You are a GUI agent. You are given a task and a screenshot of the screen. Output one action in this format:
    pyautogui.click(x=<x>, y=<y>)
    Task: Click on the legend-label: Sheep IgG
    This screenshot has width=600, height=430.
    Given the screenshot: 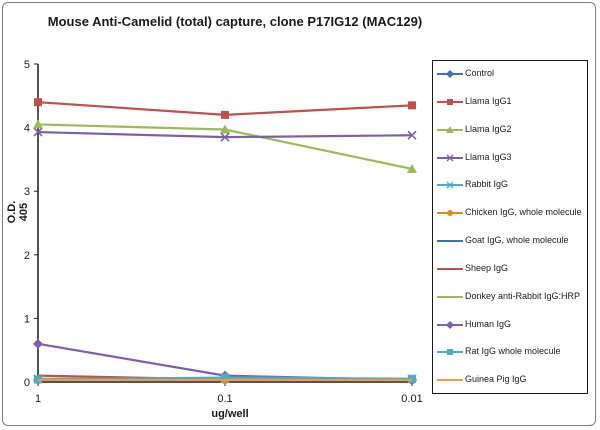 What is the action you would take?
    pyautogui.click(x=487, y=267)
    